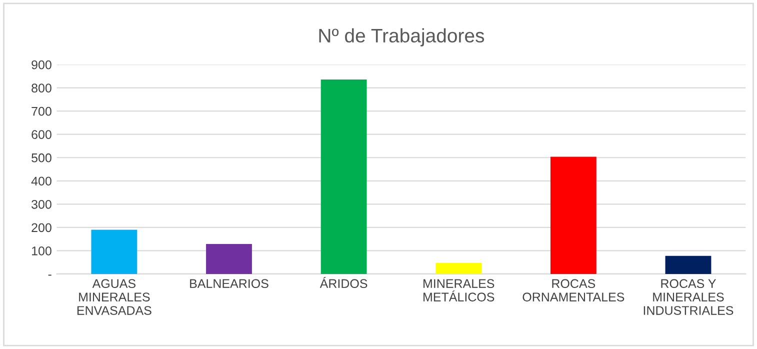 The height and width of the screenshot is (349, 757). What do you see at coordinates (42, 111) in the screenshot?
I see `y-tick-label: 700` at bounding box center [42, 111].